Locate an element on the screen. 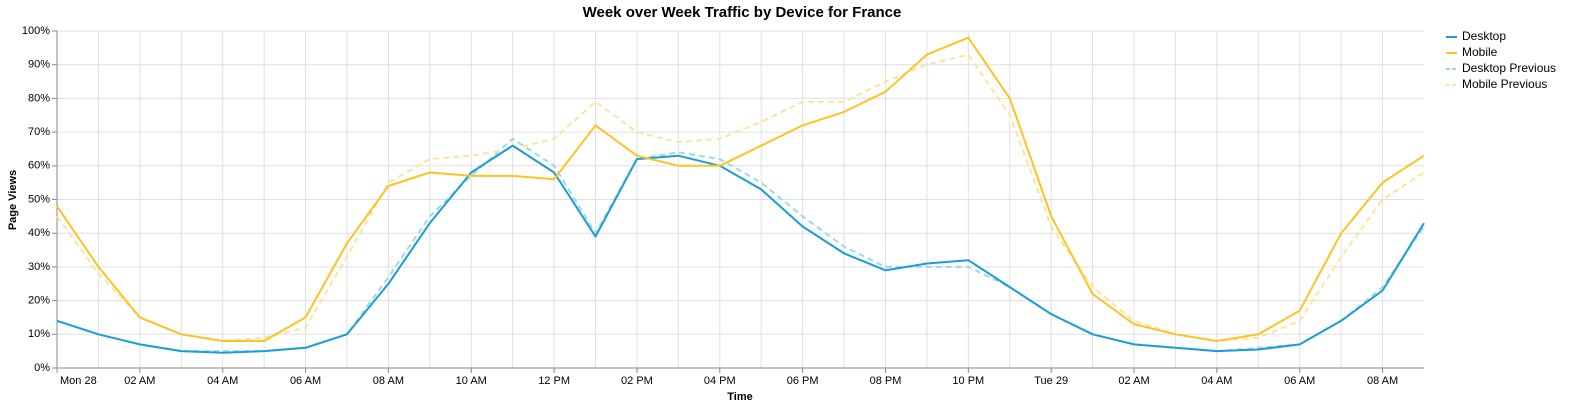 Image resolution: width=1580 pixels, height=411 pixels. y-axis-title: Page Views is located at coordinates (13, 200).